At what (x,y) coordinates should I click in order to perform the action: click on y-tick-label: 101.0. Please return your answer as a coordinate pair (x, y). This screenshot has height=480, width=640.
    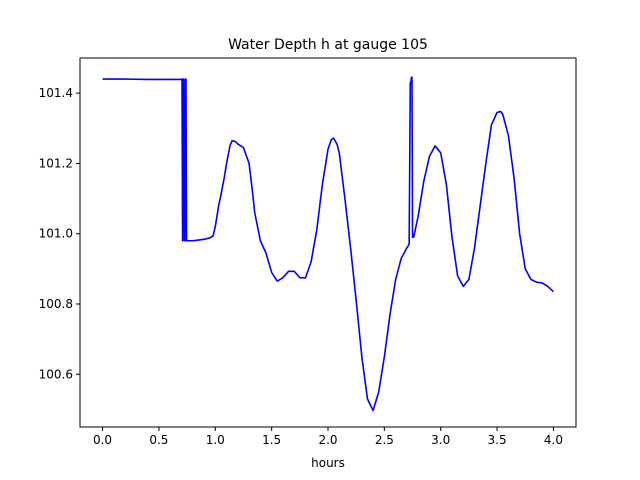
    Looking at the image, I should click on (56, 234).